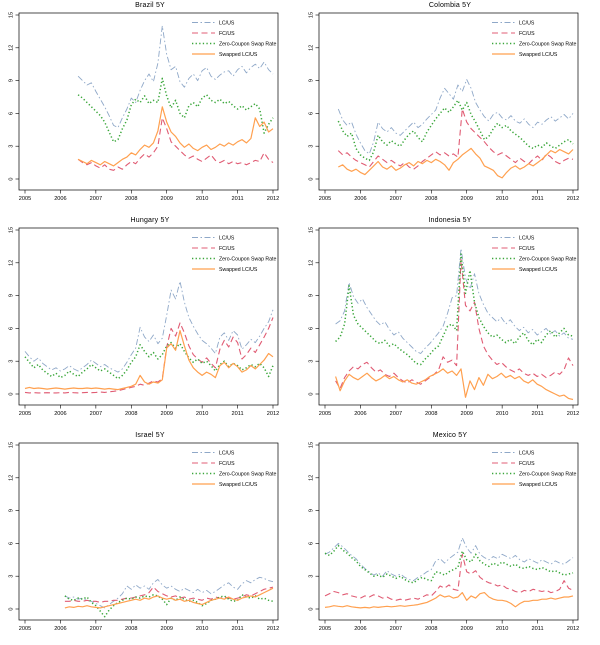  Describe the element at coordinates (450, 435) in the screenshot. I see `chart-title: Mexico 5Y` at that location.